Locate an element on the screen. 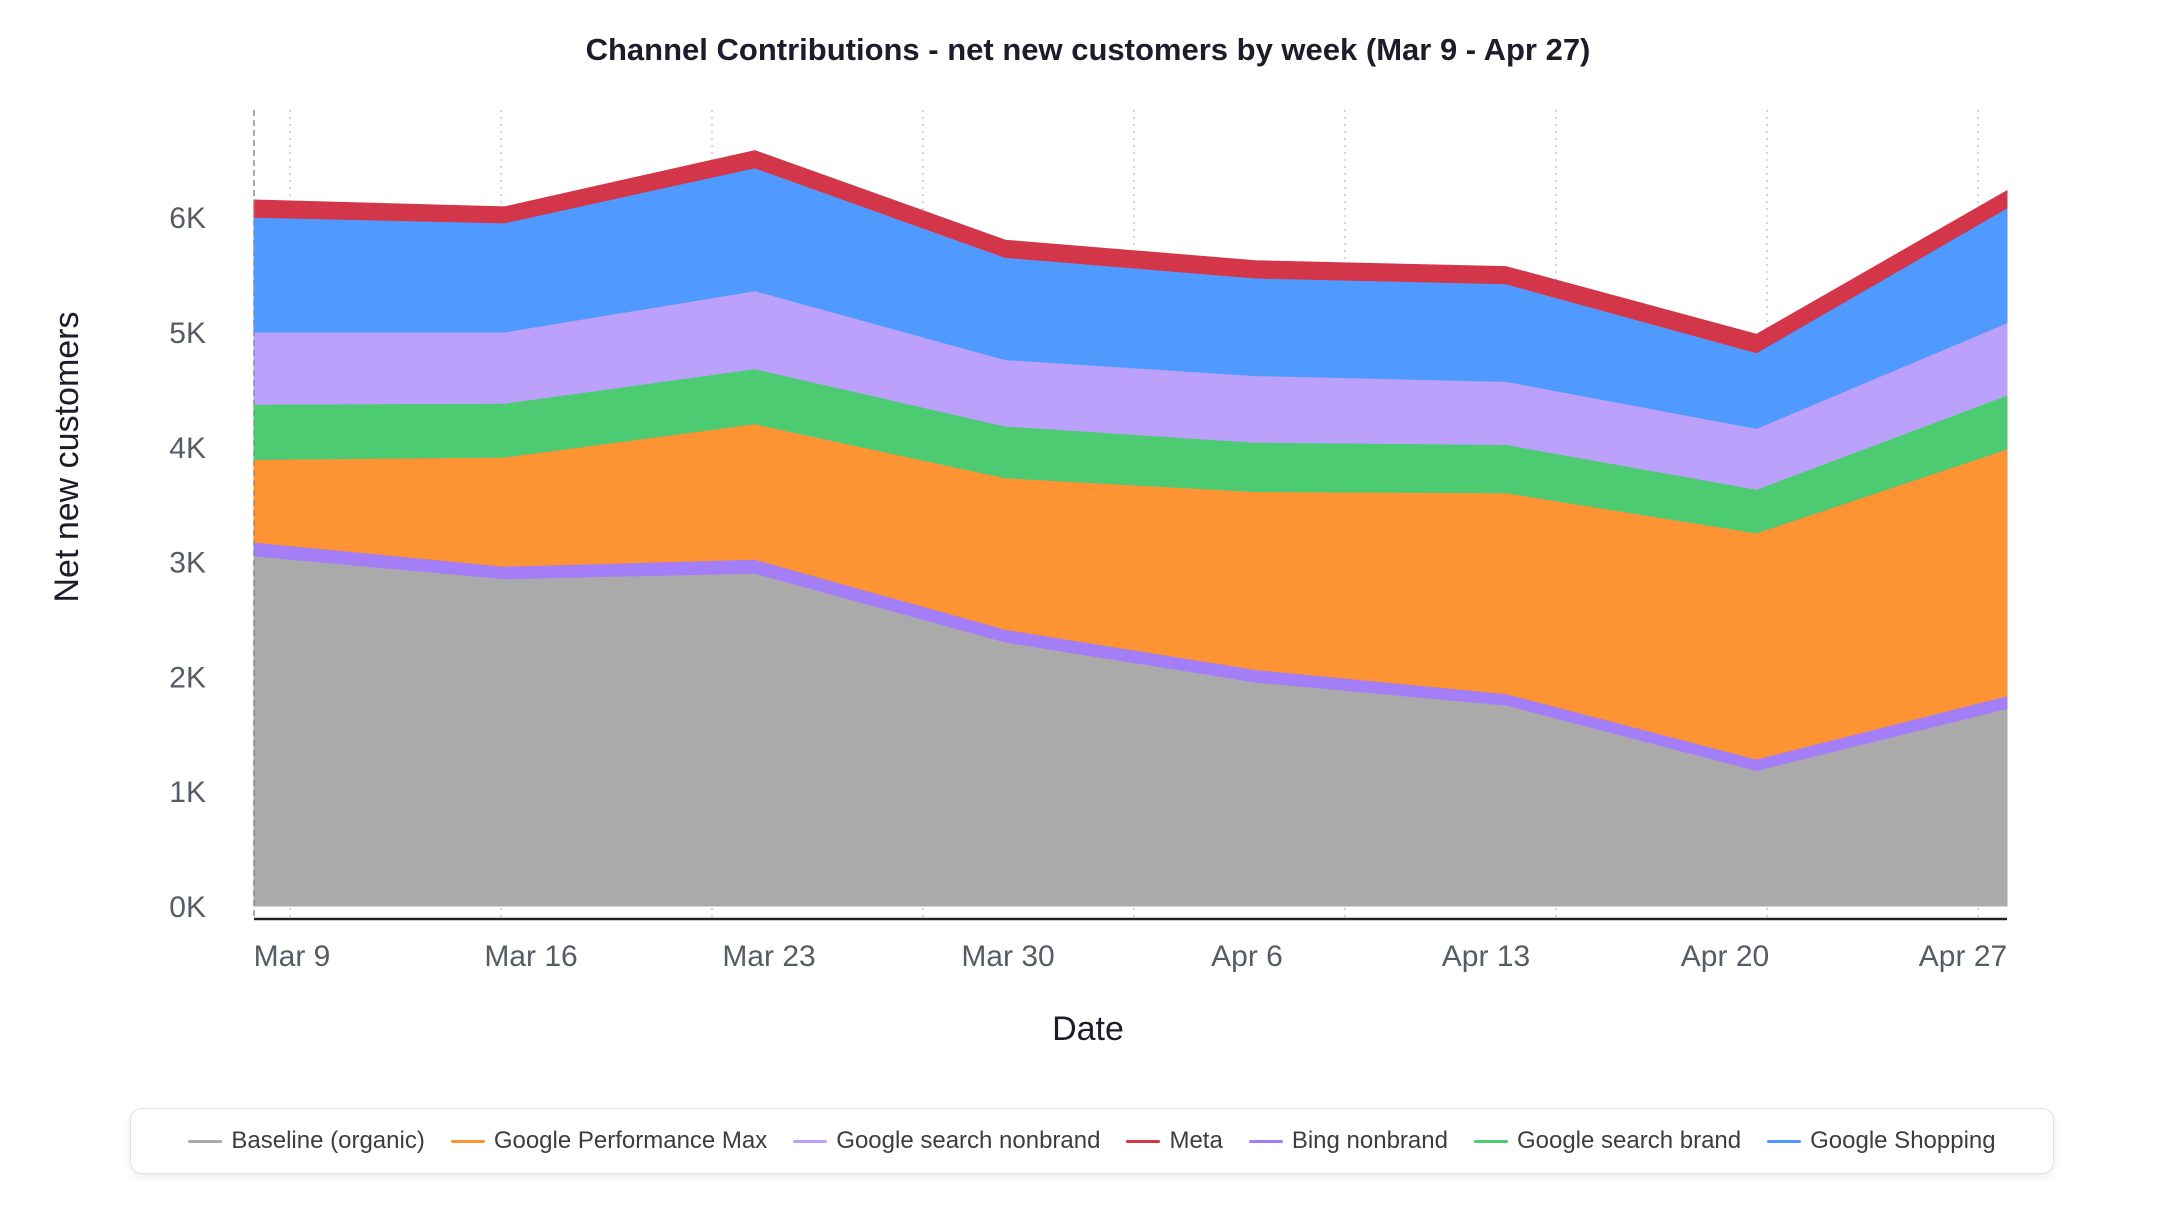 The width and height of the screenshot is (2177, 1214). x-tick-label: Apr 13 is located at coordinates (1486, 956).